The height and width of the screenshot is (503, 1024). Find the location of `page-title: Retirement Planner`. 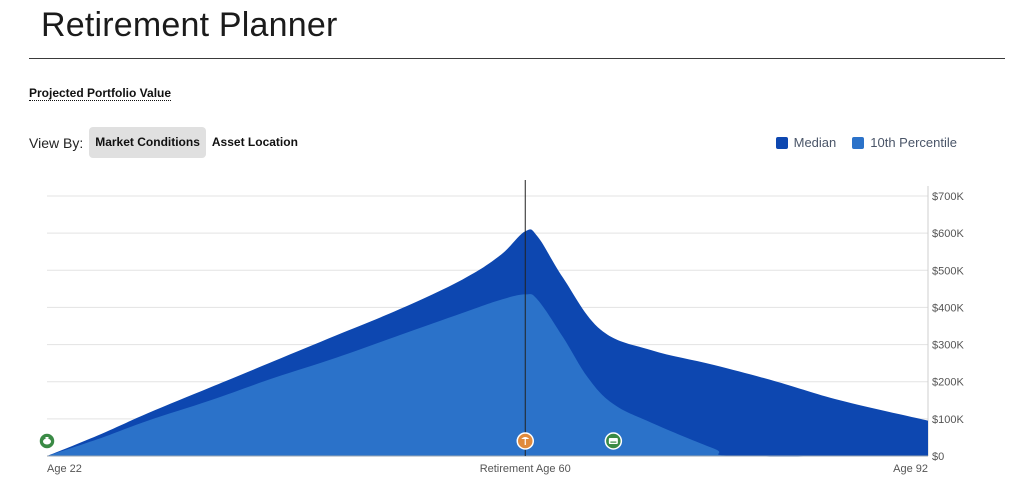

page-title: Retirement Planner is located at coordinates (189, 25).